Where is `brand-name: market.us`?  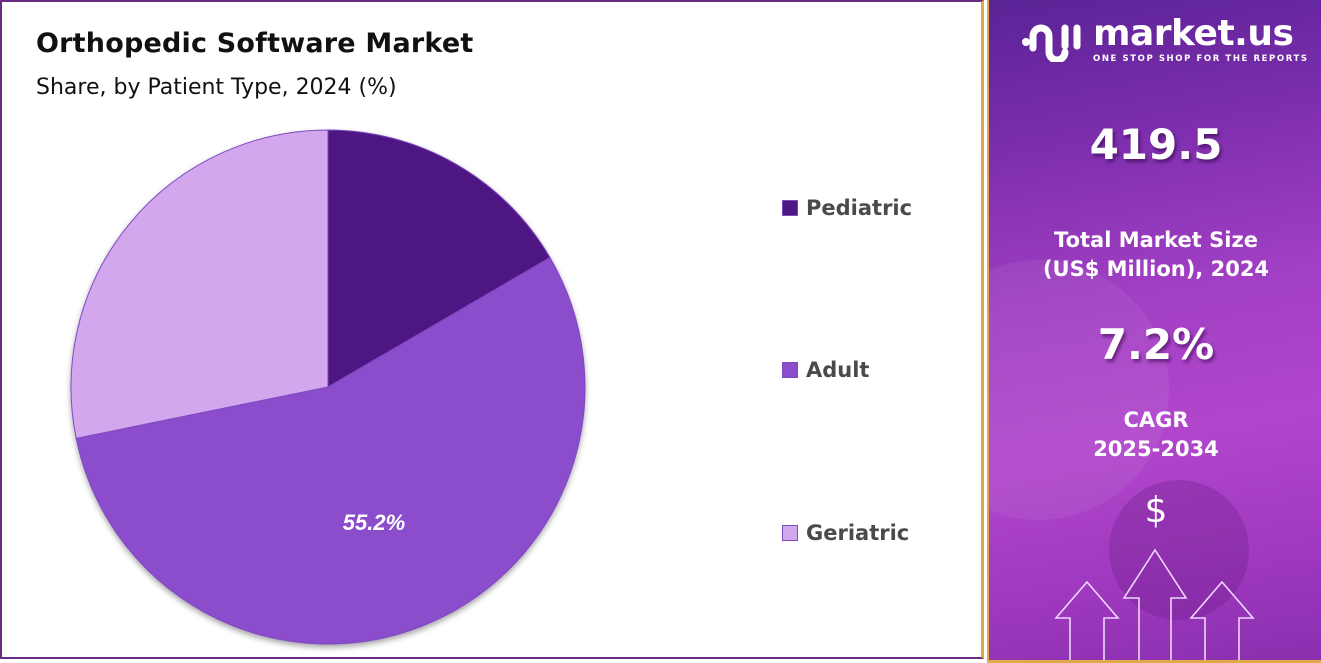
brand-name: market.us is located at coordinates (1193, 33).